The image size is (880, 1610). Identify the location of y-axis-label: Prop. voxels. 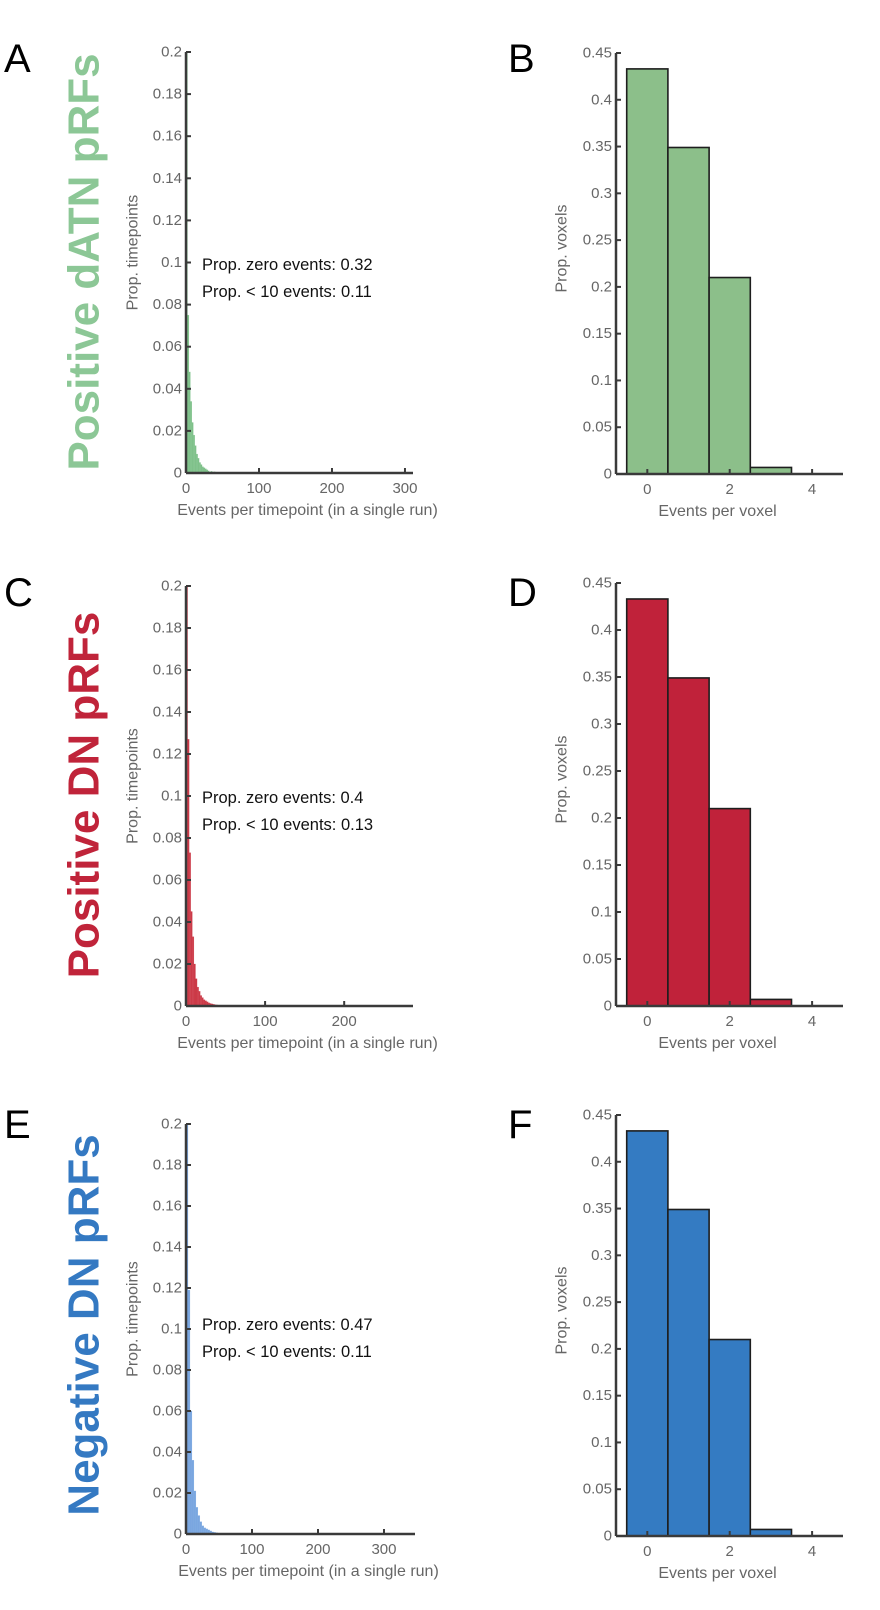
(562, 779).